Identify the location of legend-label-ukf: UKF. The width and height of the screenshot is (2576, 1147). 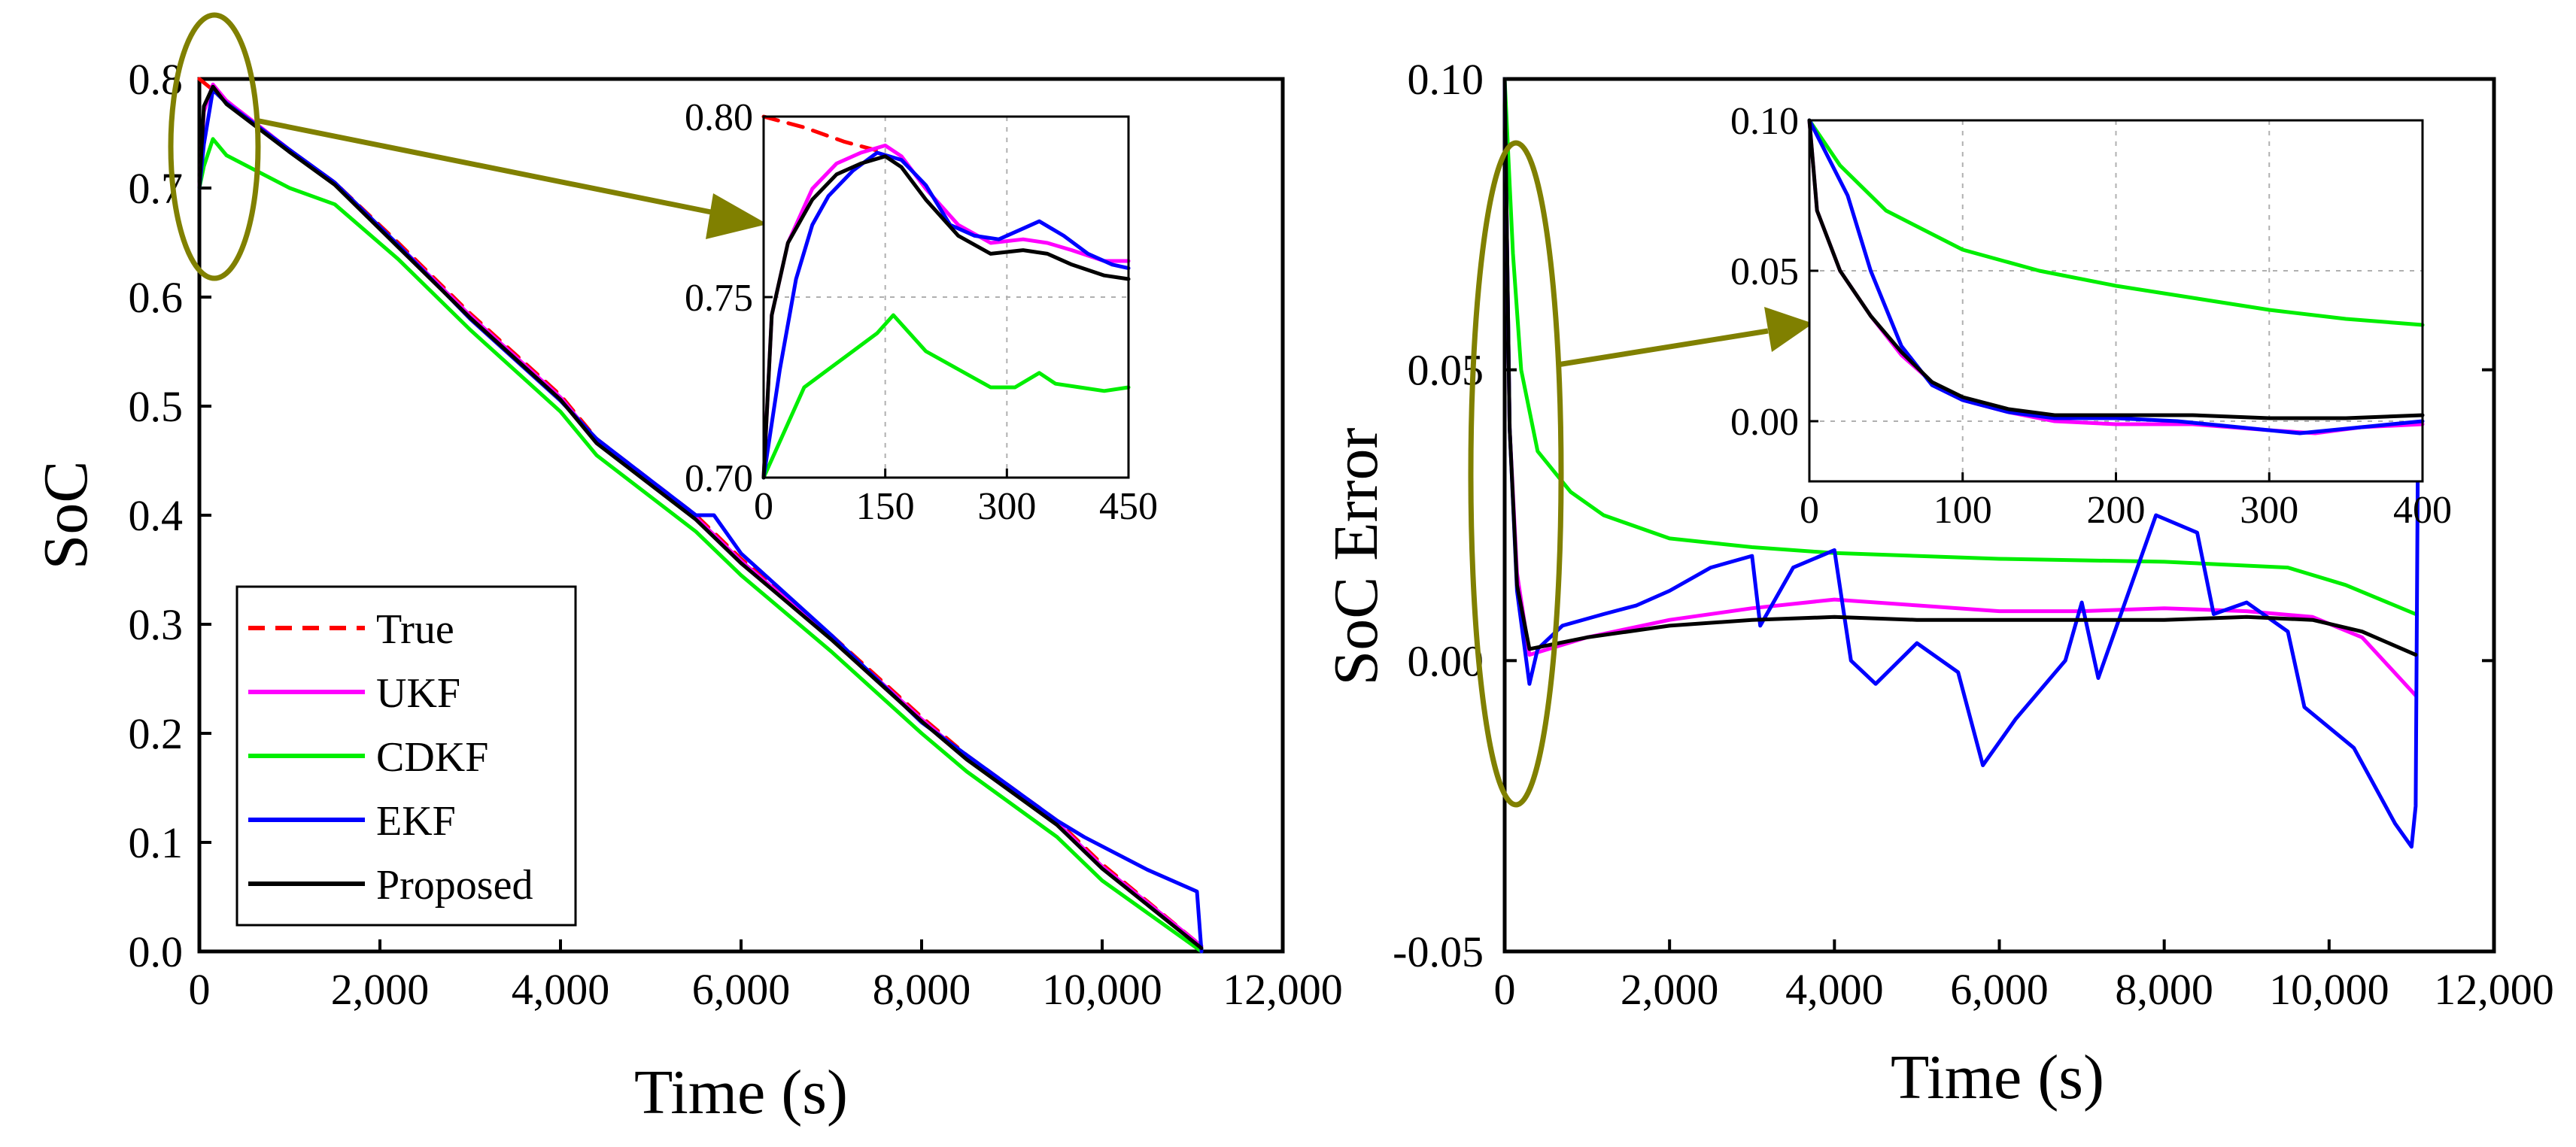
(418, 694).